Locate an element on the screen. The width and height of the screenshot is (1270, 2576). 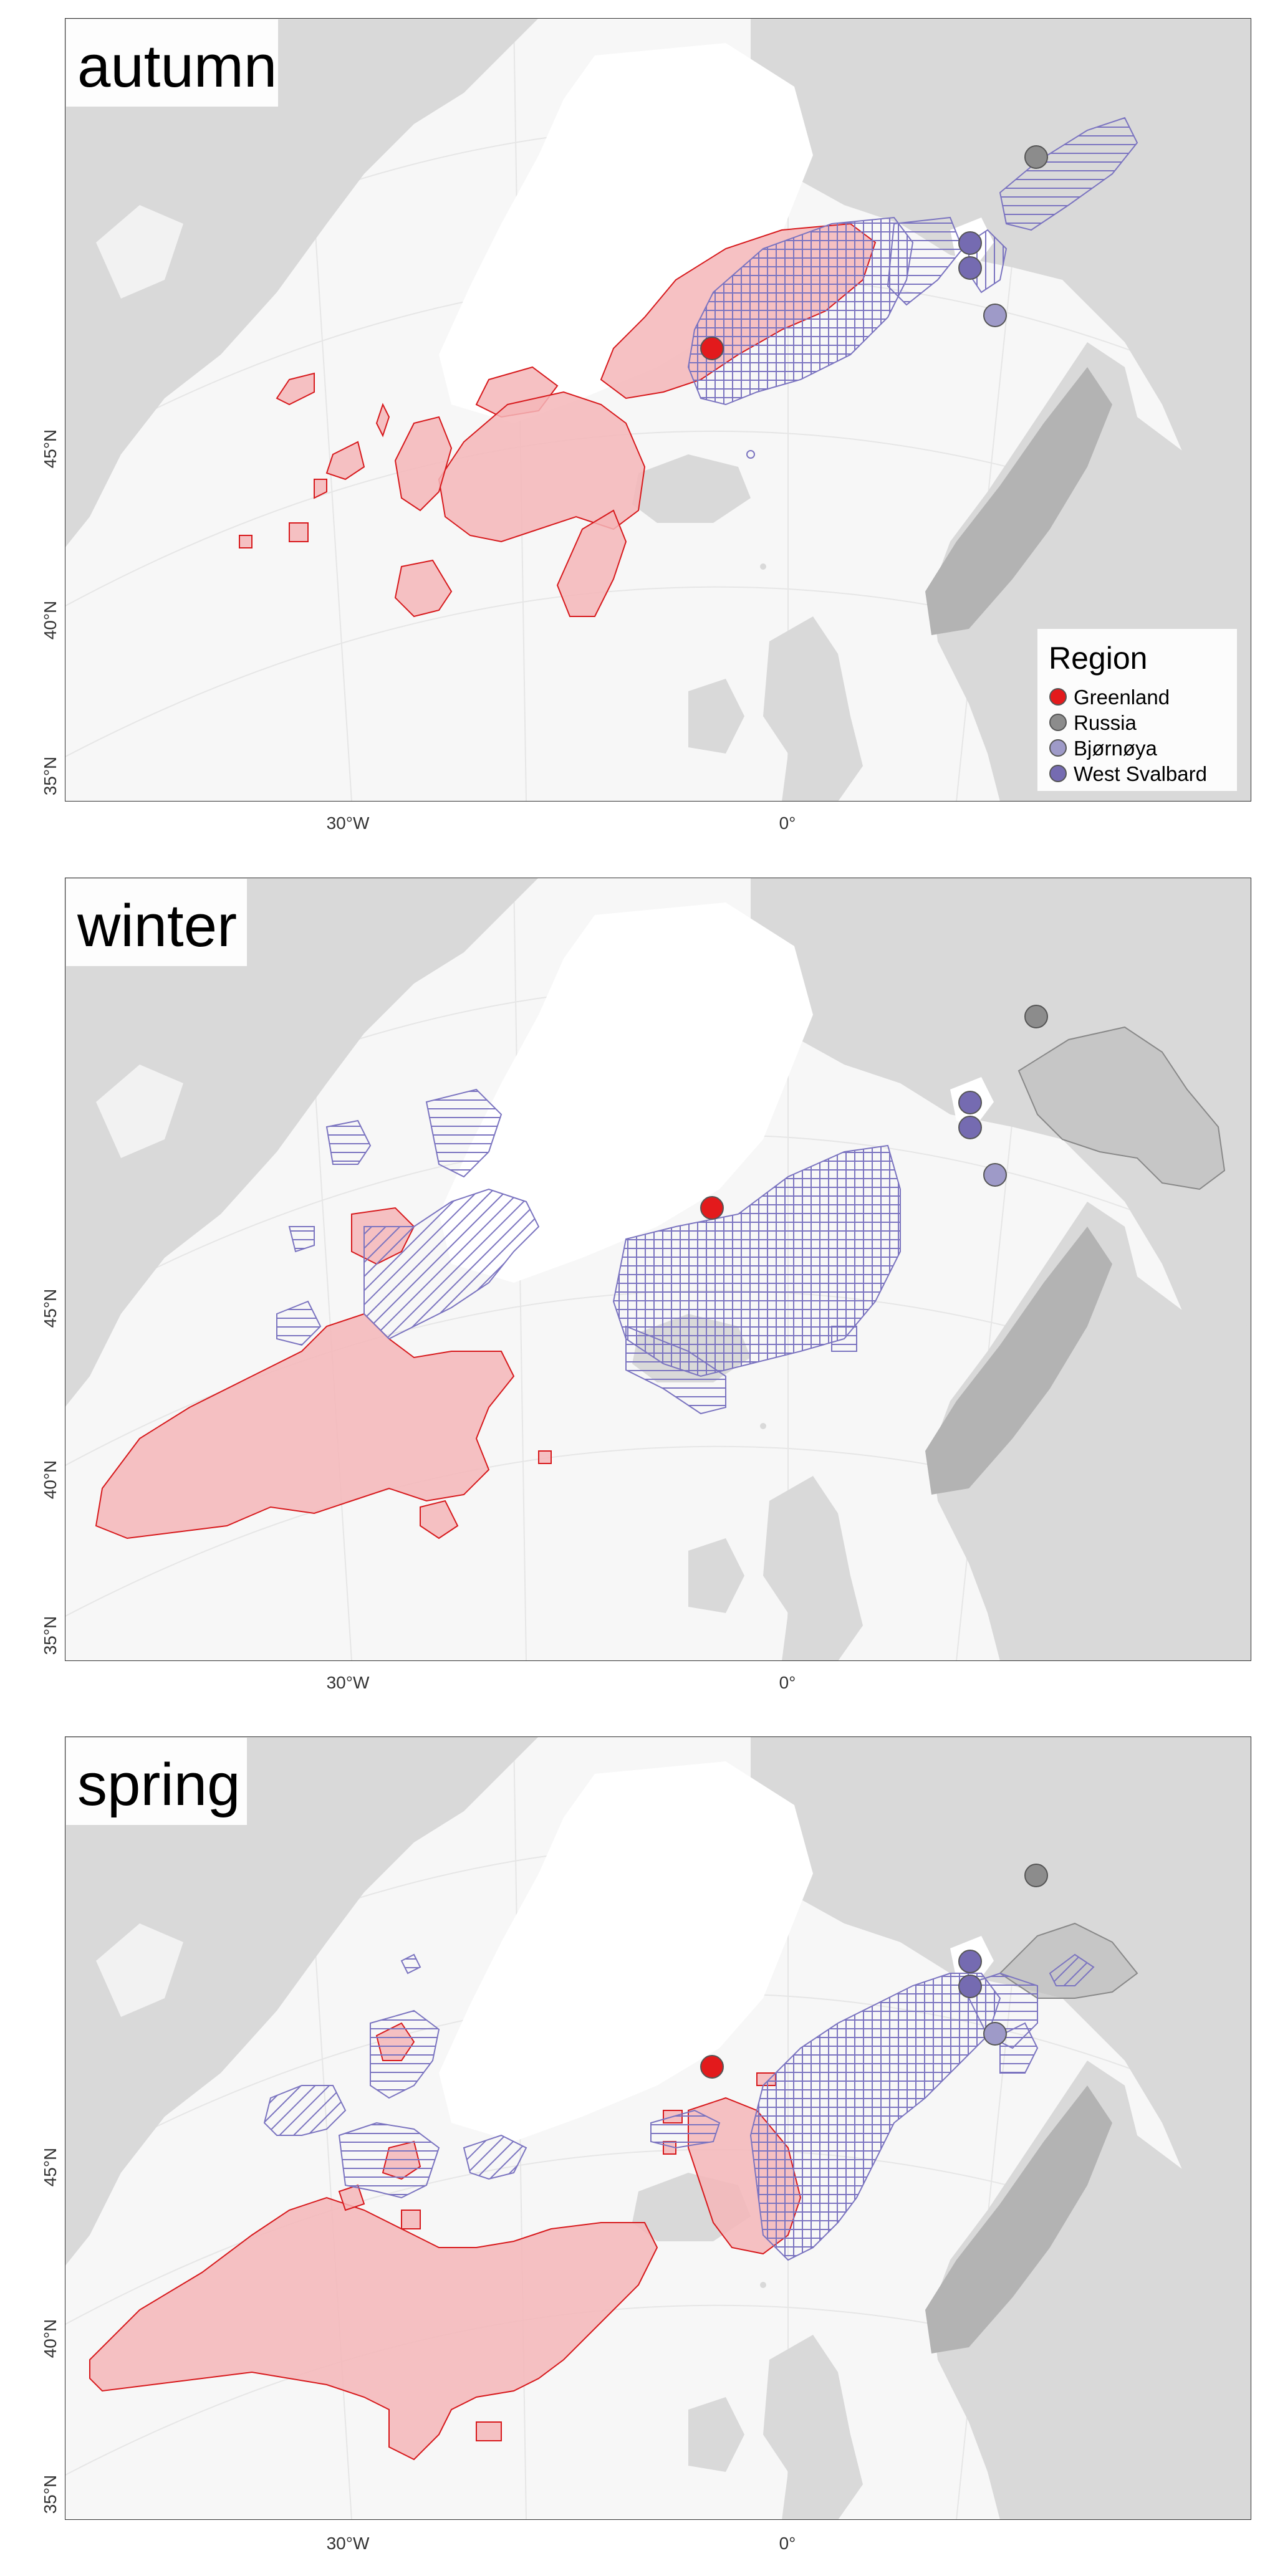
svalbard-ranges-autumn is located at coordinates (912, 288).